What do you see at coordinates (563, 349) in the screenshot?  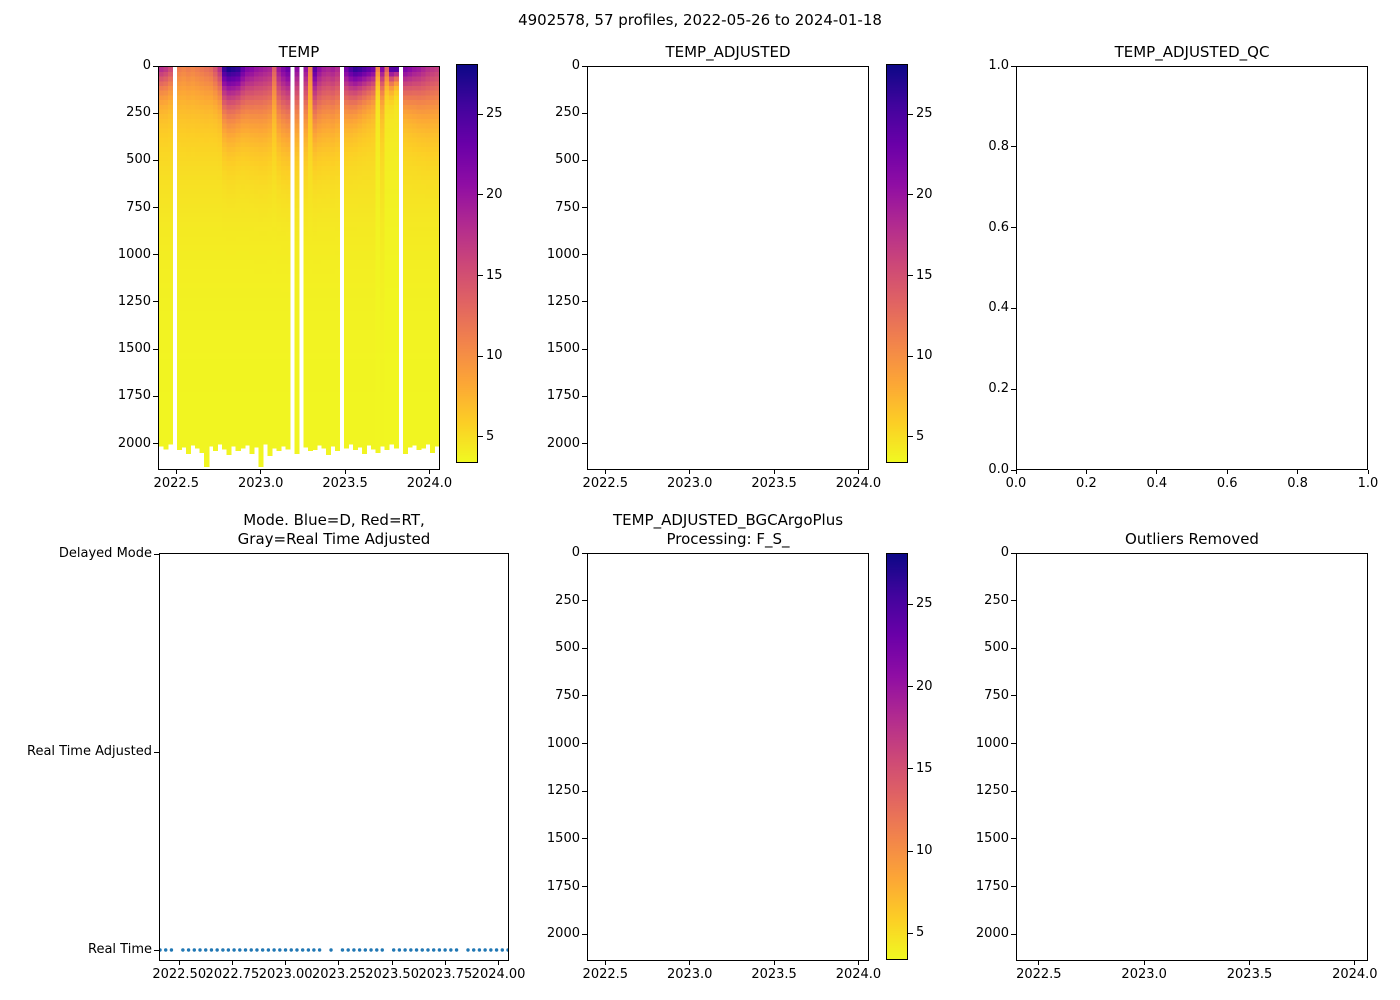 I see `temp_adjusted-y-tick-label: 1500` at bounding box center [563, 349].